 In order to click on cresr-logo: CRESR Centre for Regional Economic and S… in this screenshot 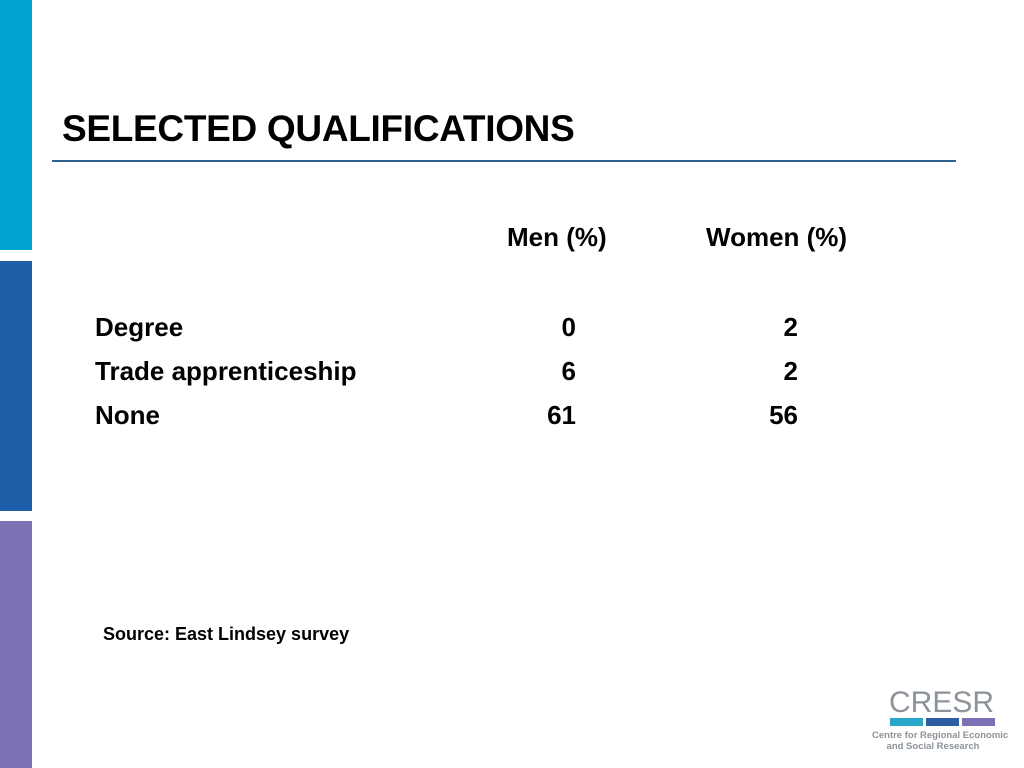, I will do `click(940, 719)`.